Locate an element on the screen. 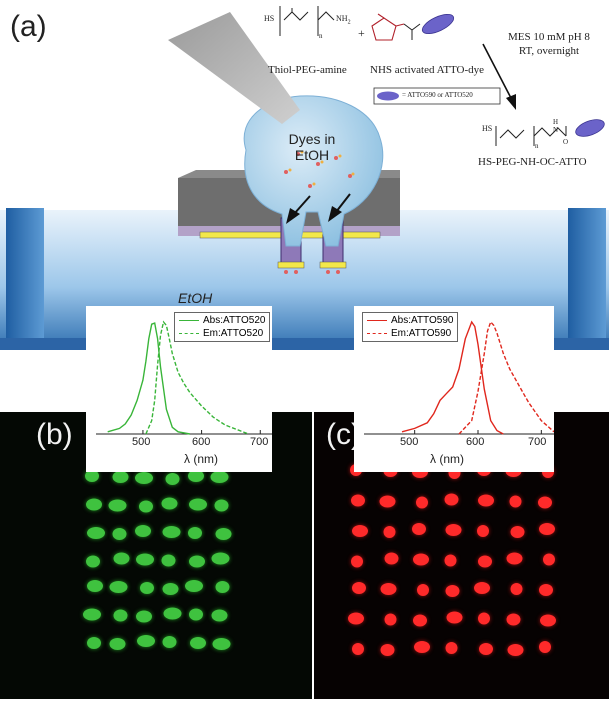 The height and width of the screenshot is (704, 609). legend-red: Abs:ATTO590 Em:ATTO590 is located at coordinates (410, 327).